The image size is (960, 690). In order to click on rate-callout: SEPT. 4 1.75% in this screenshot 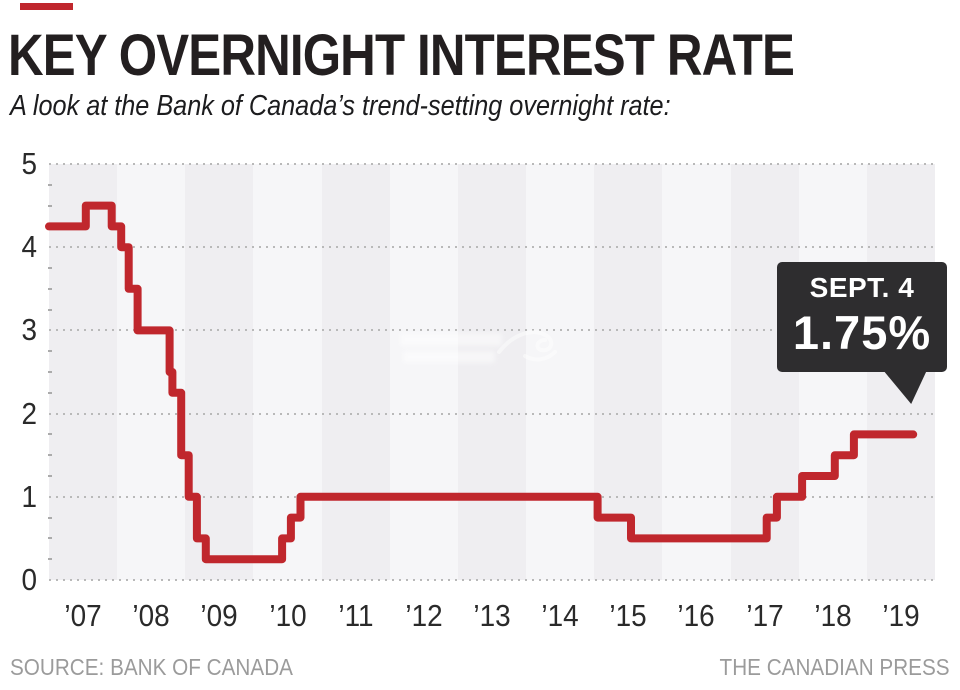, I will do `click(862, 317)`.